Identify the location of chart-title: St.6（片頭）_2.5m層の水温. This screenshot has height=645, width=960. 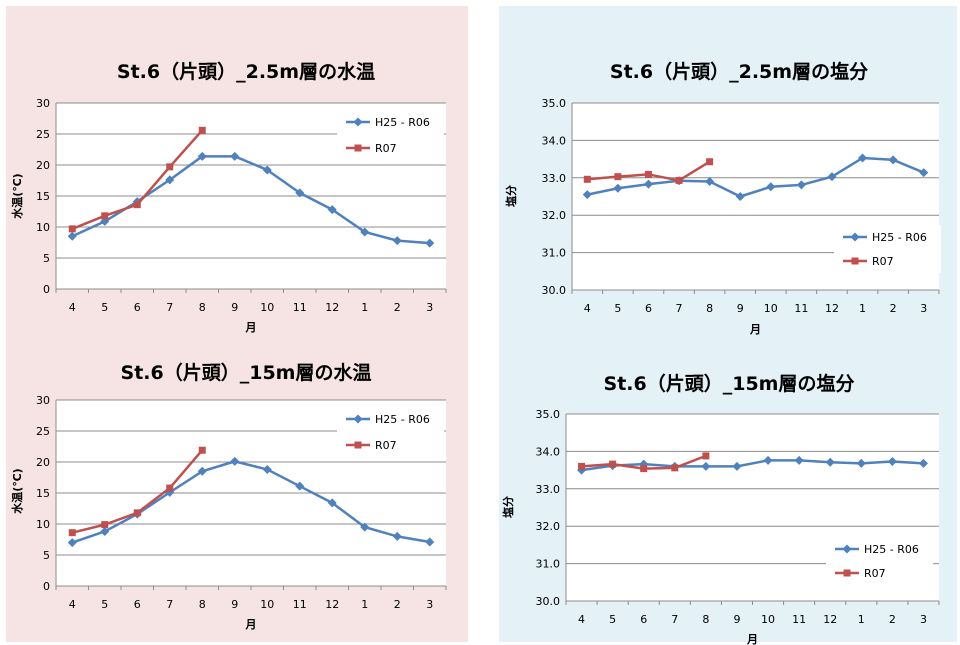
(246, 71).